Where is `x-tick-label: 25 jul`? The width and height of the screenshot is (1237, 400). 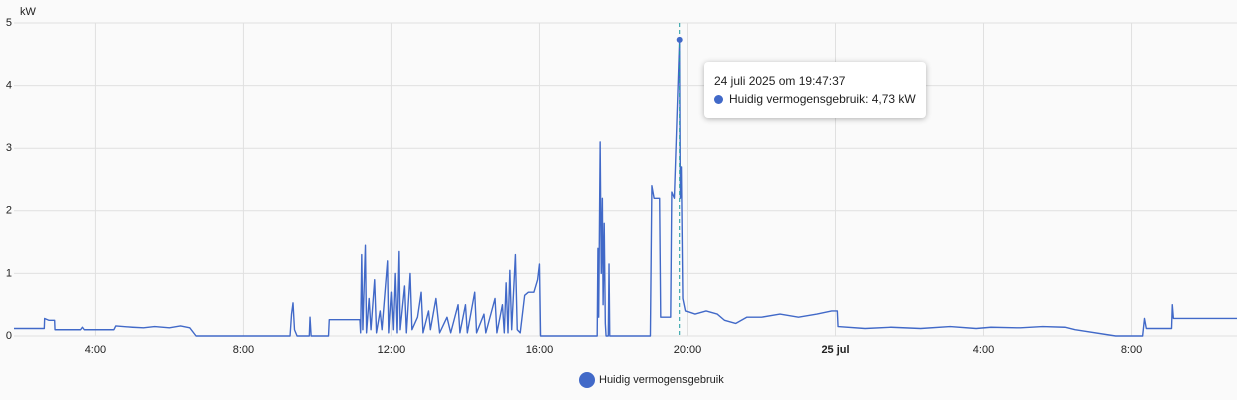
x-tick-label: 25 jul is located at coordinates (835, 350).